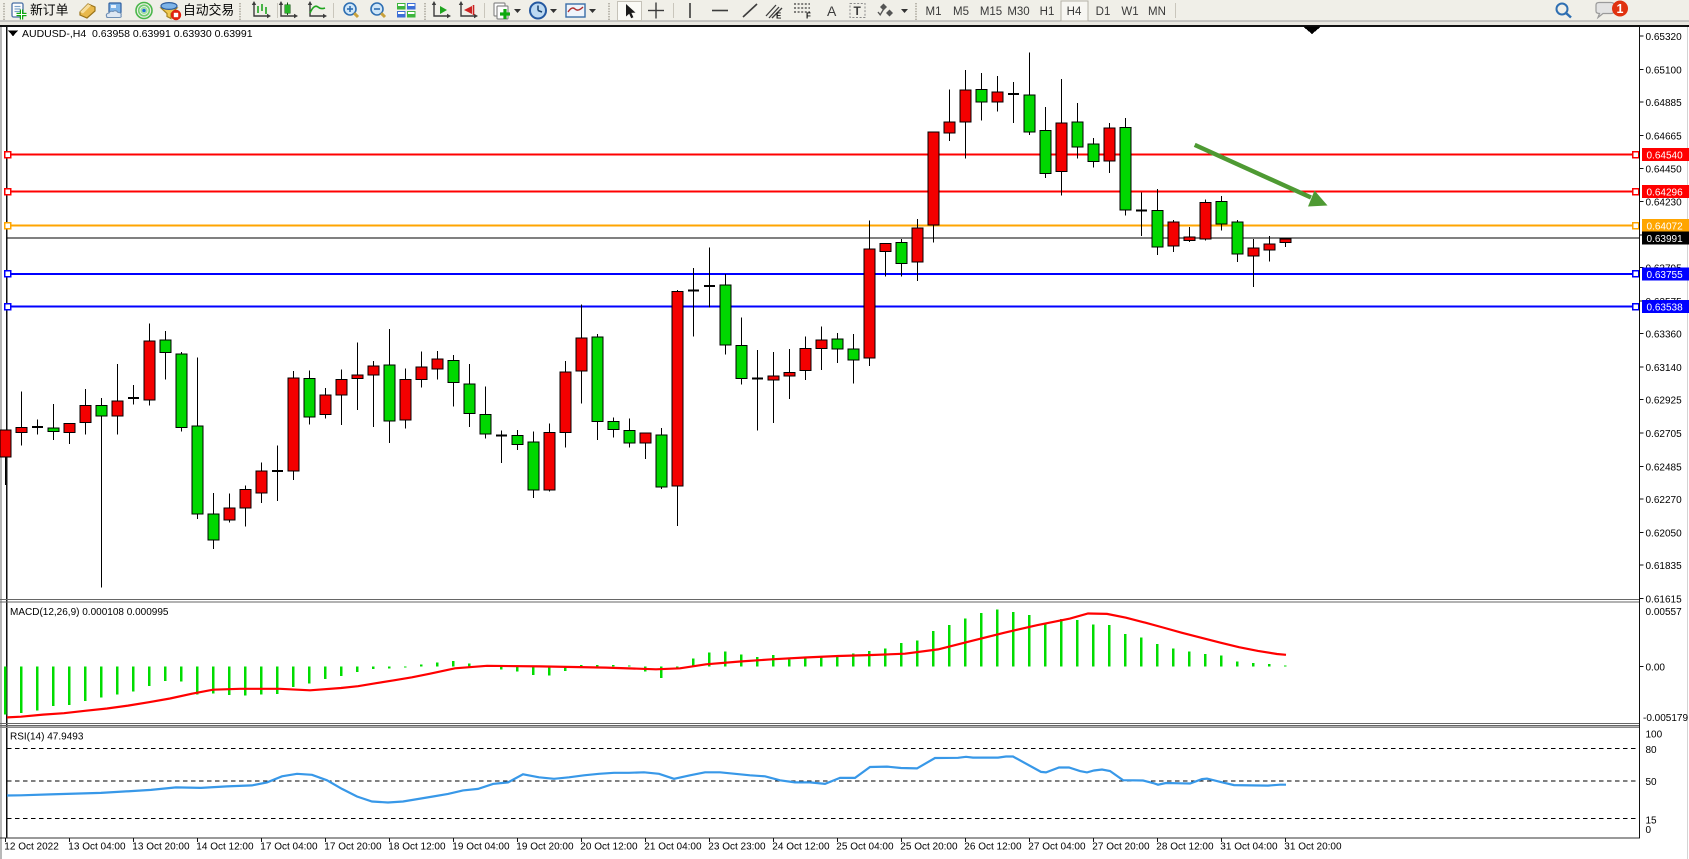  What do you see at coordinates (858, 11) in the screenshot?
I see `svg-text: T` at bounding box center [858, 11].